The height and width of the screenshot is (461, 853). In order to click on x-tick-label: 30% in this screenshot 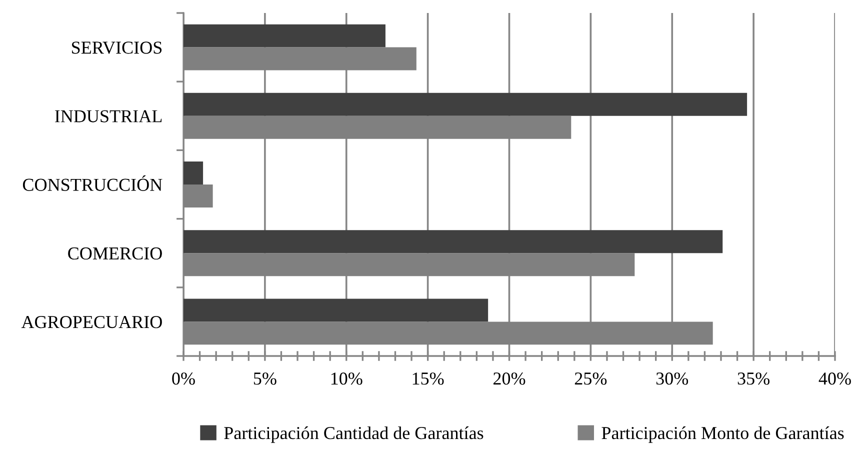, I will do `click(672, 378)`.